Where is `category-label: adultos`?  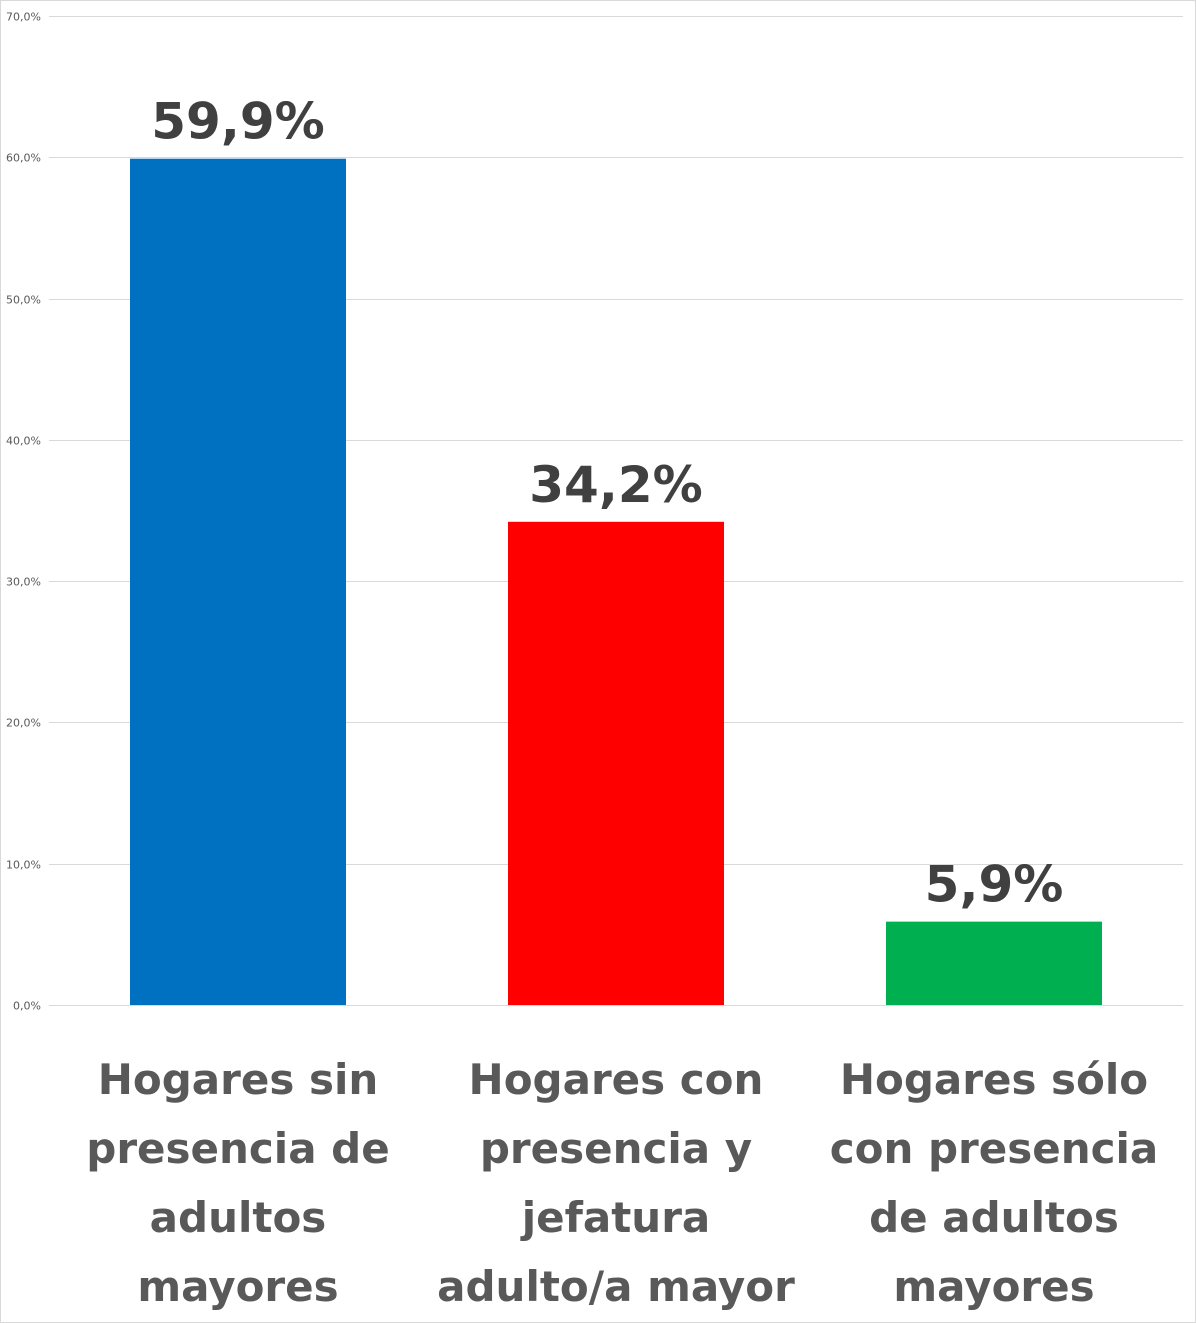 category-label: adultos is located at coordinates (238, 1217).